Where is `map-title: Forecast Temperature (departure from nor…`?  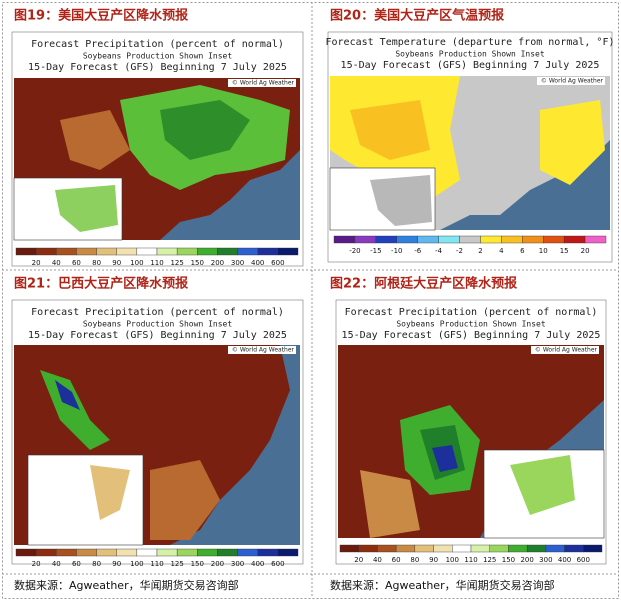 map-title: Forecast Temperature (departure from nor… is located at coordinates (470, 42).